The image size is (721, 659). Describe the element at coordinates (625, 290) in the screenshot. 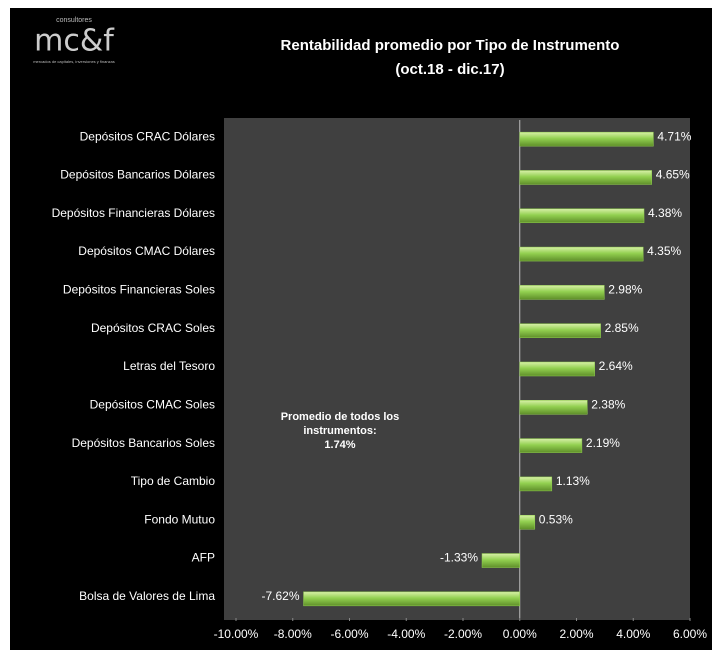

I see `value-label: 2.98%` at that location.